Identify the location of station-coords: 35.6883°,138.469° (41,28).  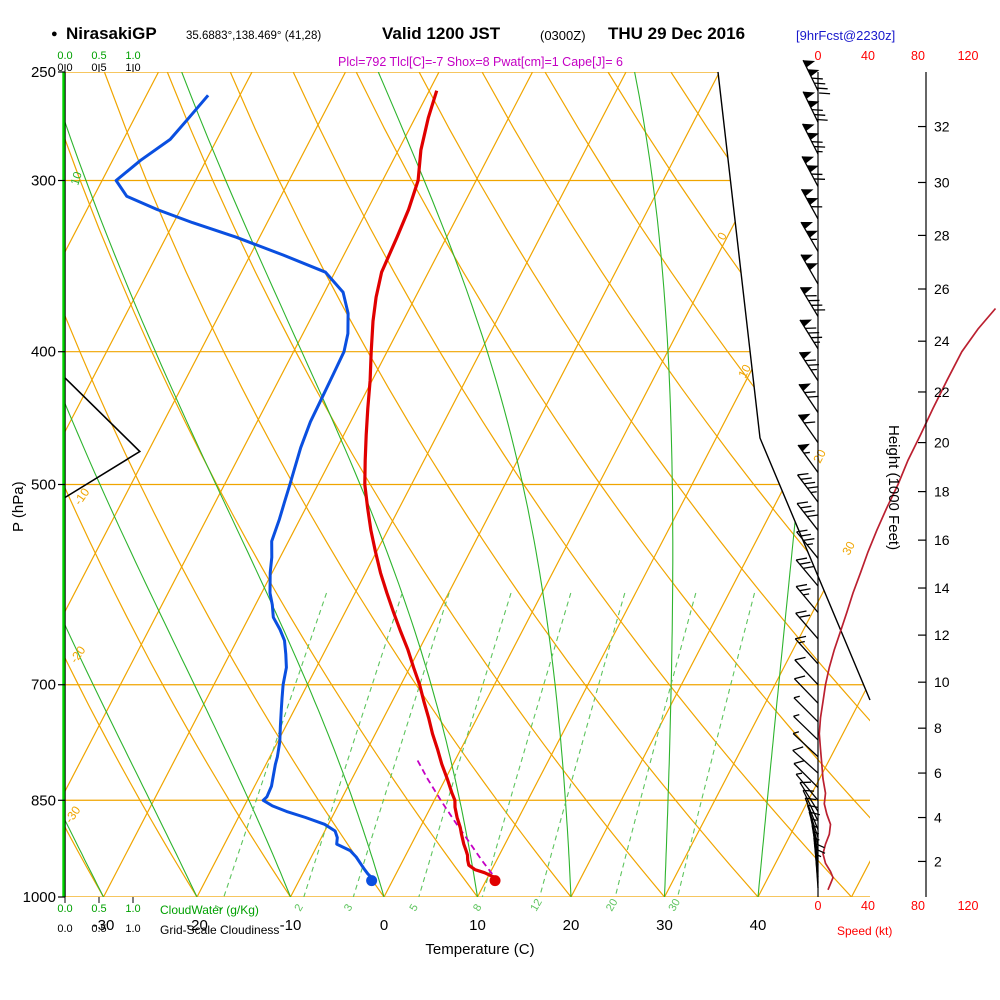
(254, 36).